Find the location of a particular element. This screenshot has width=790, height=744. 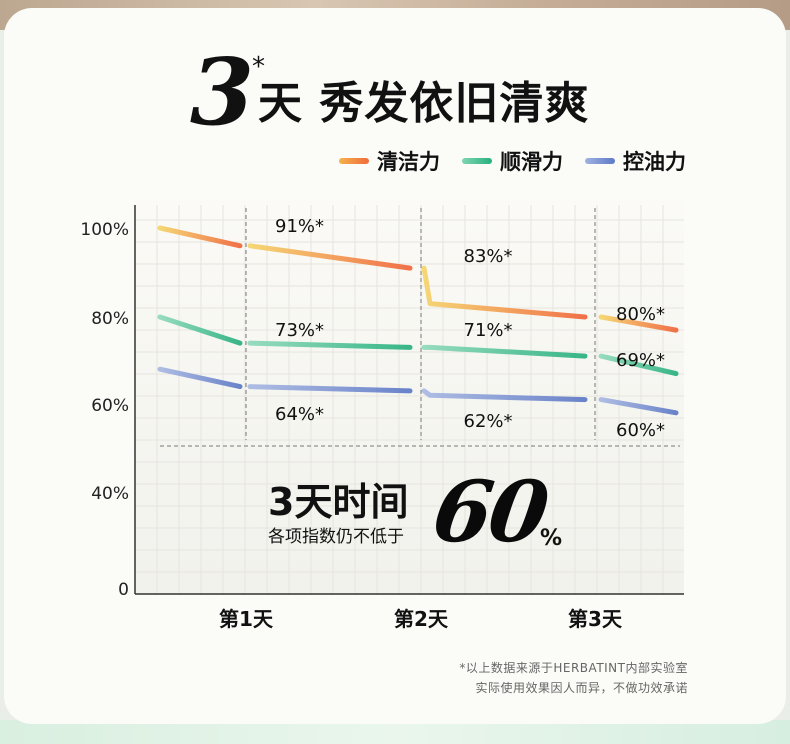

legend-item-smoothness: 顺滑力 is located at coordinates (512, 161).